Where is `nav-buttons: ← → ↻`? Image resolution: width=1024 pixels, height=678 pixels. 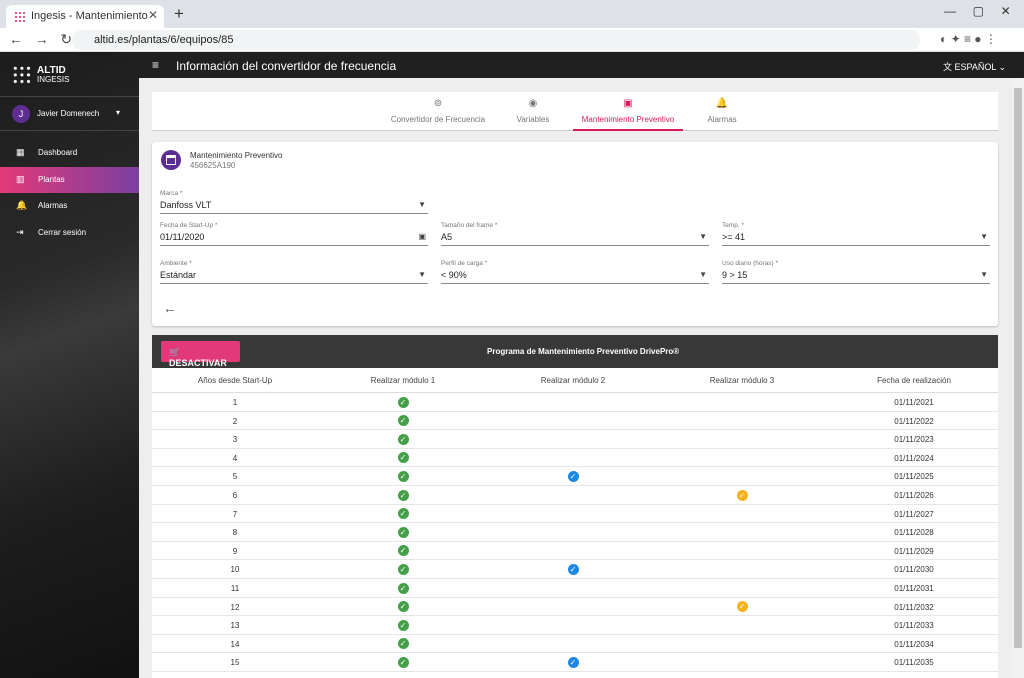
nav-buttons: ← → ↻ is located at coordinates (41, 39).